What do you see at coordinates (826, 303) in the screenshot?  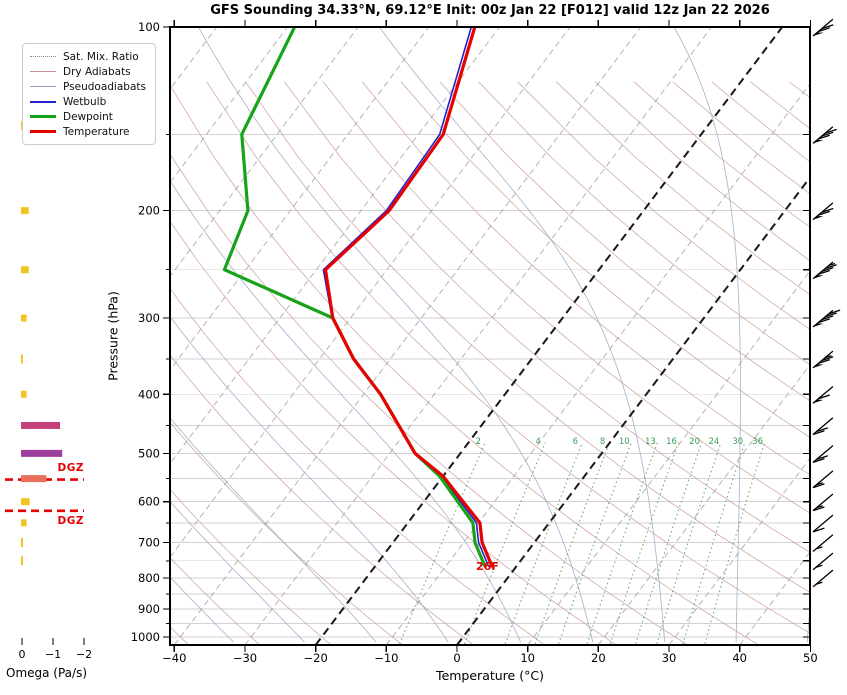 I see `wind-barbs` at bounding box center [826, 303].